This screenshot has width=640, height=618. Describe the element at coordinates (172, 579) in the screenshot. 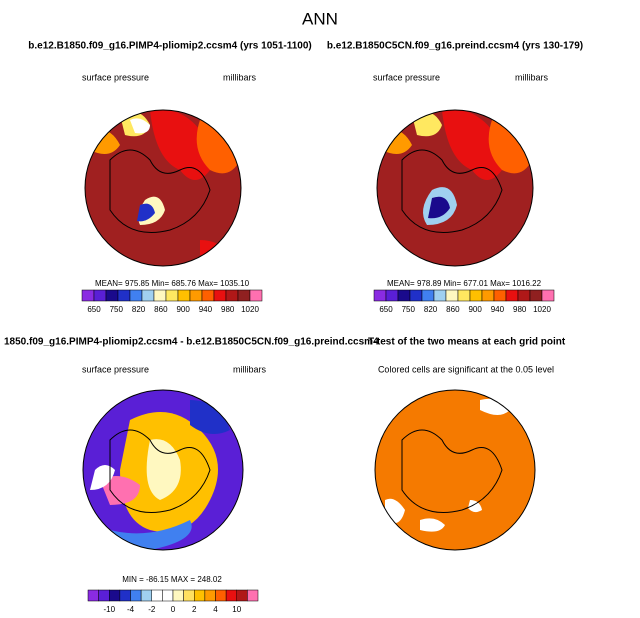

I see `panel-stats: MIN = -86.15 MAX = 248.02` at that location.